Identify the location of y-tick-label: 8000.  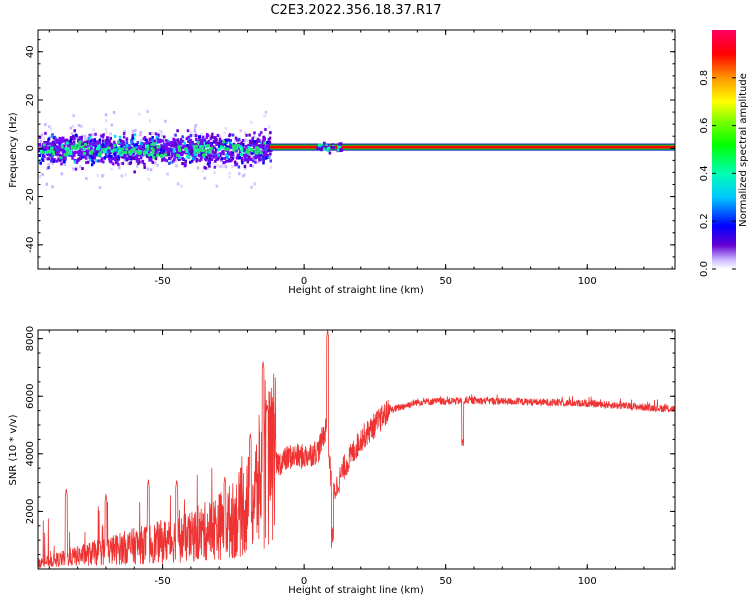
(30, 338).